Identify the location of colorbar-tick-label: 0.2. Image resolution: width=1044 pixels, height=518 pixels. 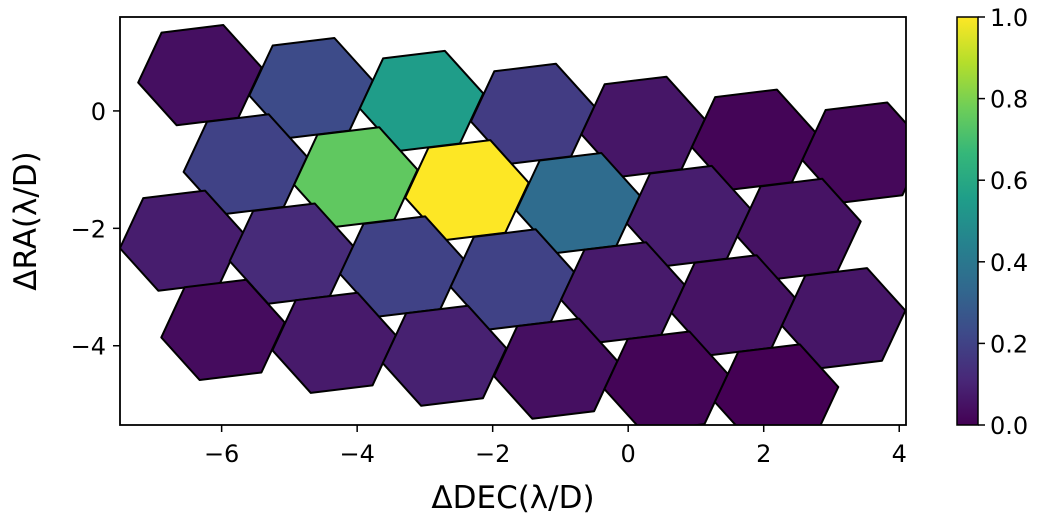
(1009, 344).